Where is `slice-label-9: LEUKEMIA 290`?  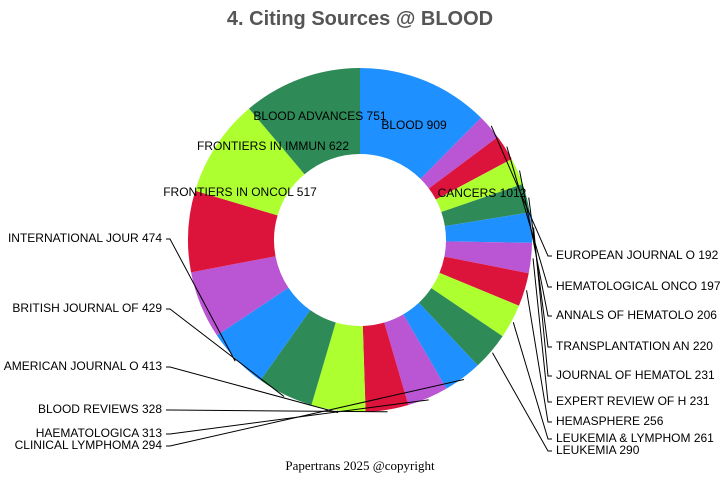
slice-label-9: LEUKEMIA 290 is located at coordinates (598, 450).